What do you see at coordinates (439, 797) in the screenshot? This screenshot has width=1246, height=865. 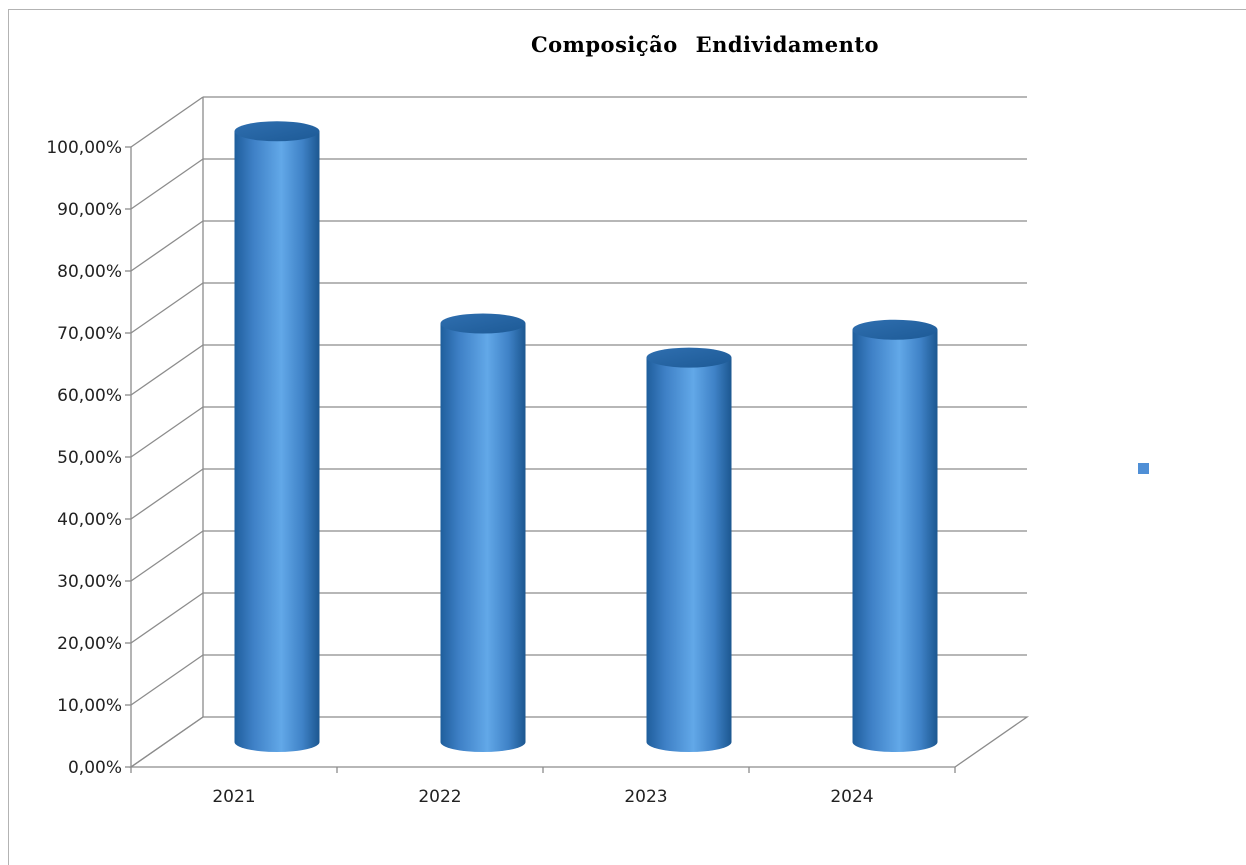 I see `x-tick-label: 2022` at bounding box center [439, 797].